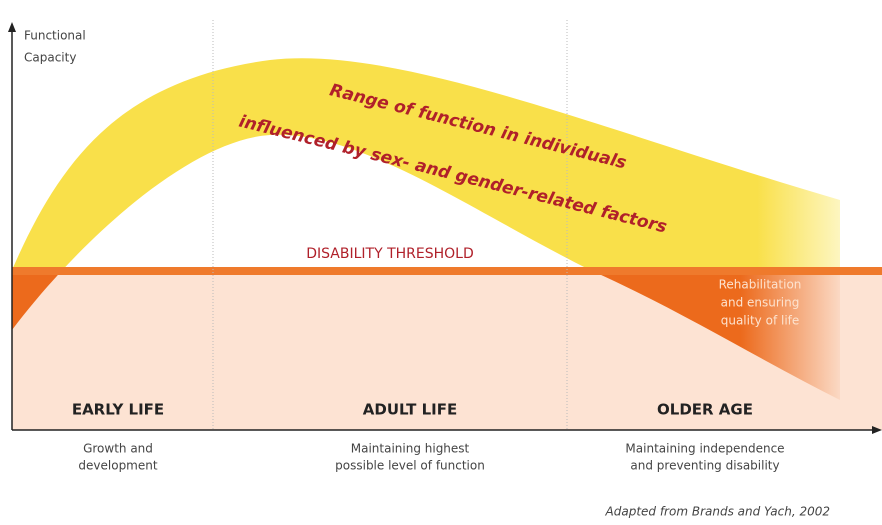  Describe the element at coordinates (118, 449) in the screenshot. I see `stage-caption: Growth and` at that location.